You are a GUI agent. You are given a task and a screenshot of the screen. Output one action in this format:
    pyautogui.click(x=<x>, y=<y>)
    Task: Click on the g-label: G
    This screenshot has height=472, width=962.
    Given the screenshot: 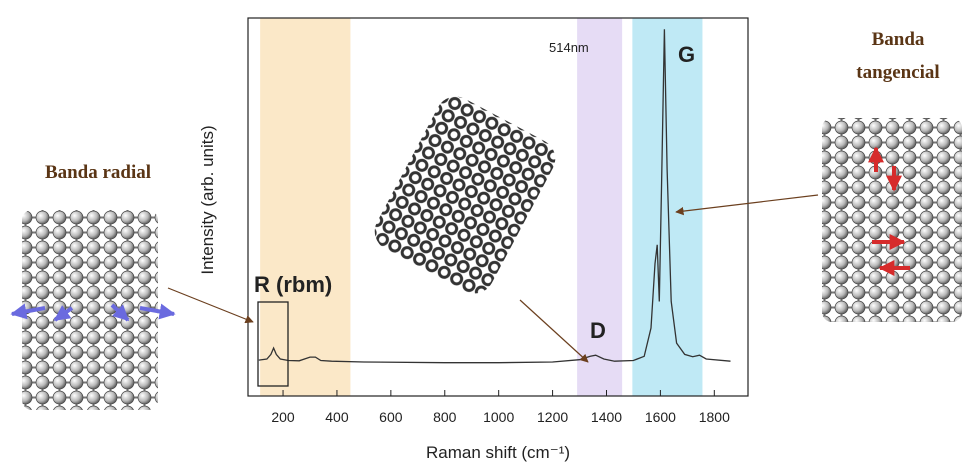 What is the action you would take?
    pyautogui.click(x=686, y=54)
    